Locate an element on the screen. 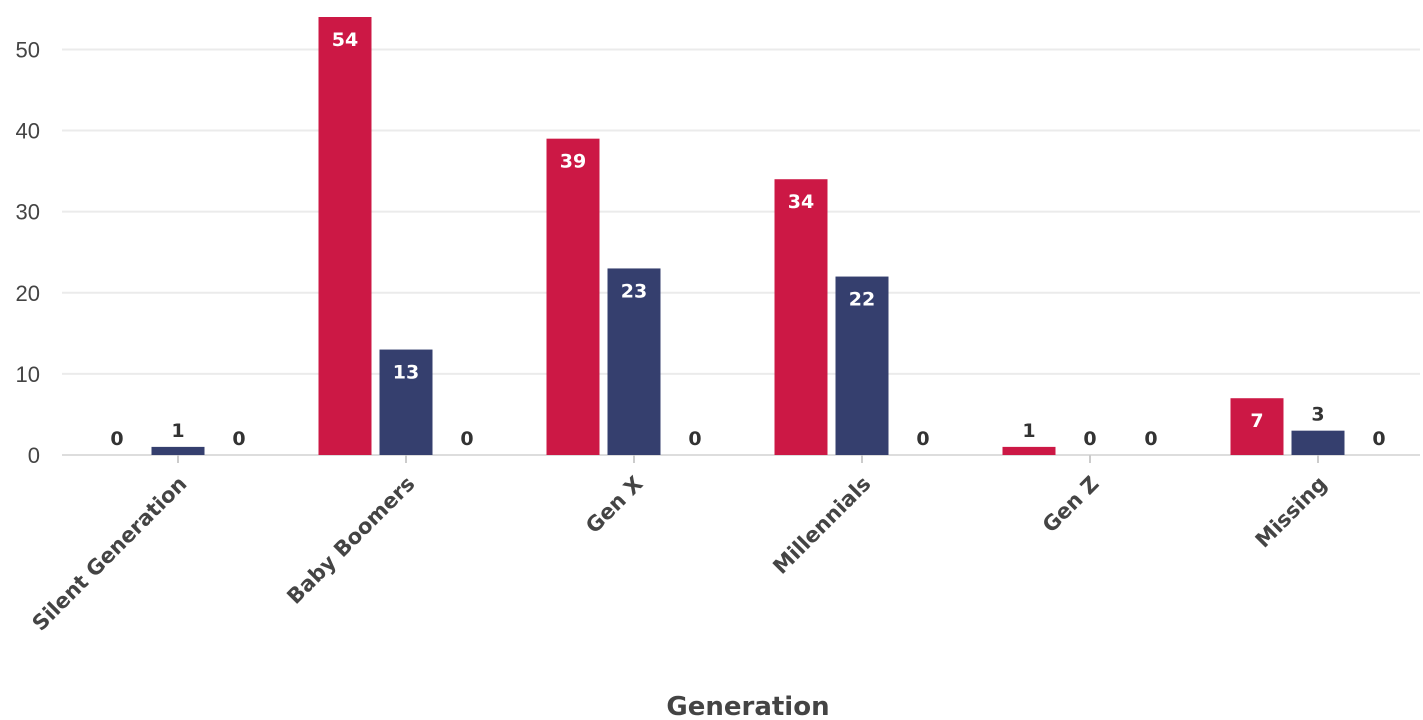 The image size is (1423, 720). y-tick-label: 40 is located at coordinates (28, 131).